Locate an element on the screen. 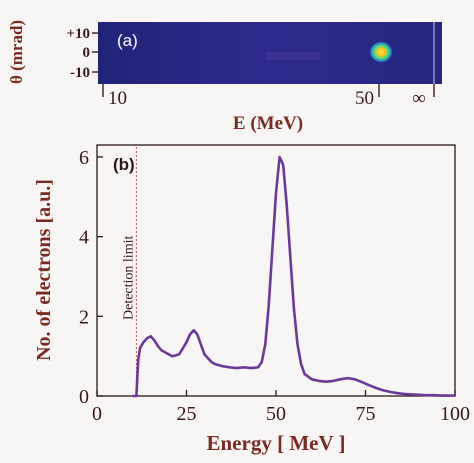 Image resolution: width=474 pixels, height=463 pixels. panel-a-label: (a) is located at coordinates (127, 40).